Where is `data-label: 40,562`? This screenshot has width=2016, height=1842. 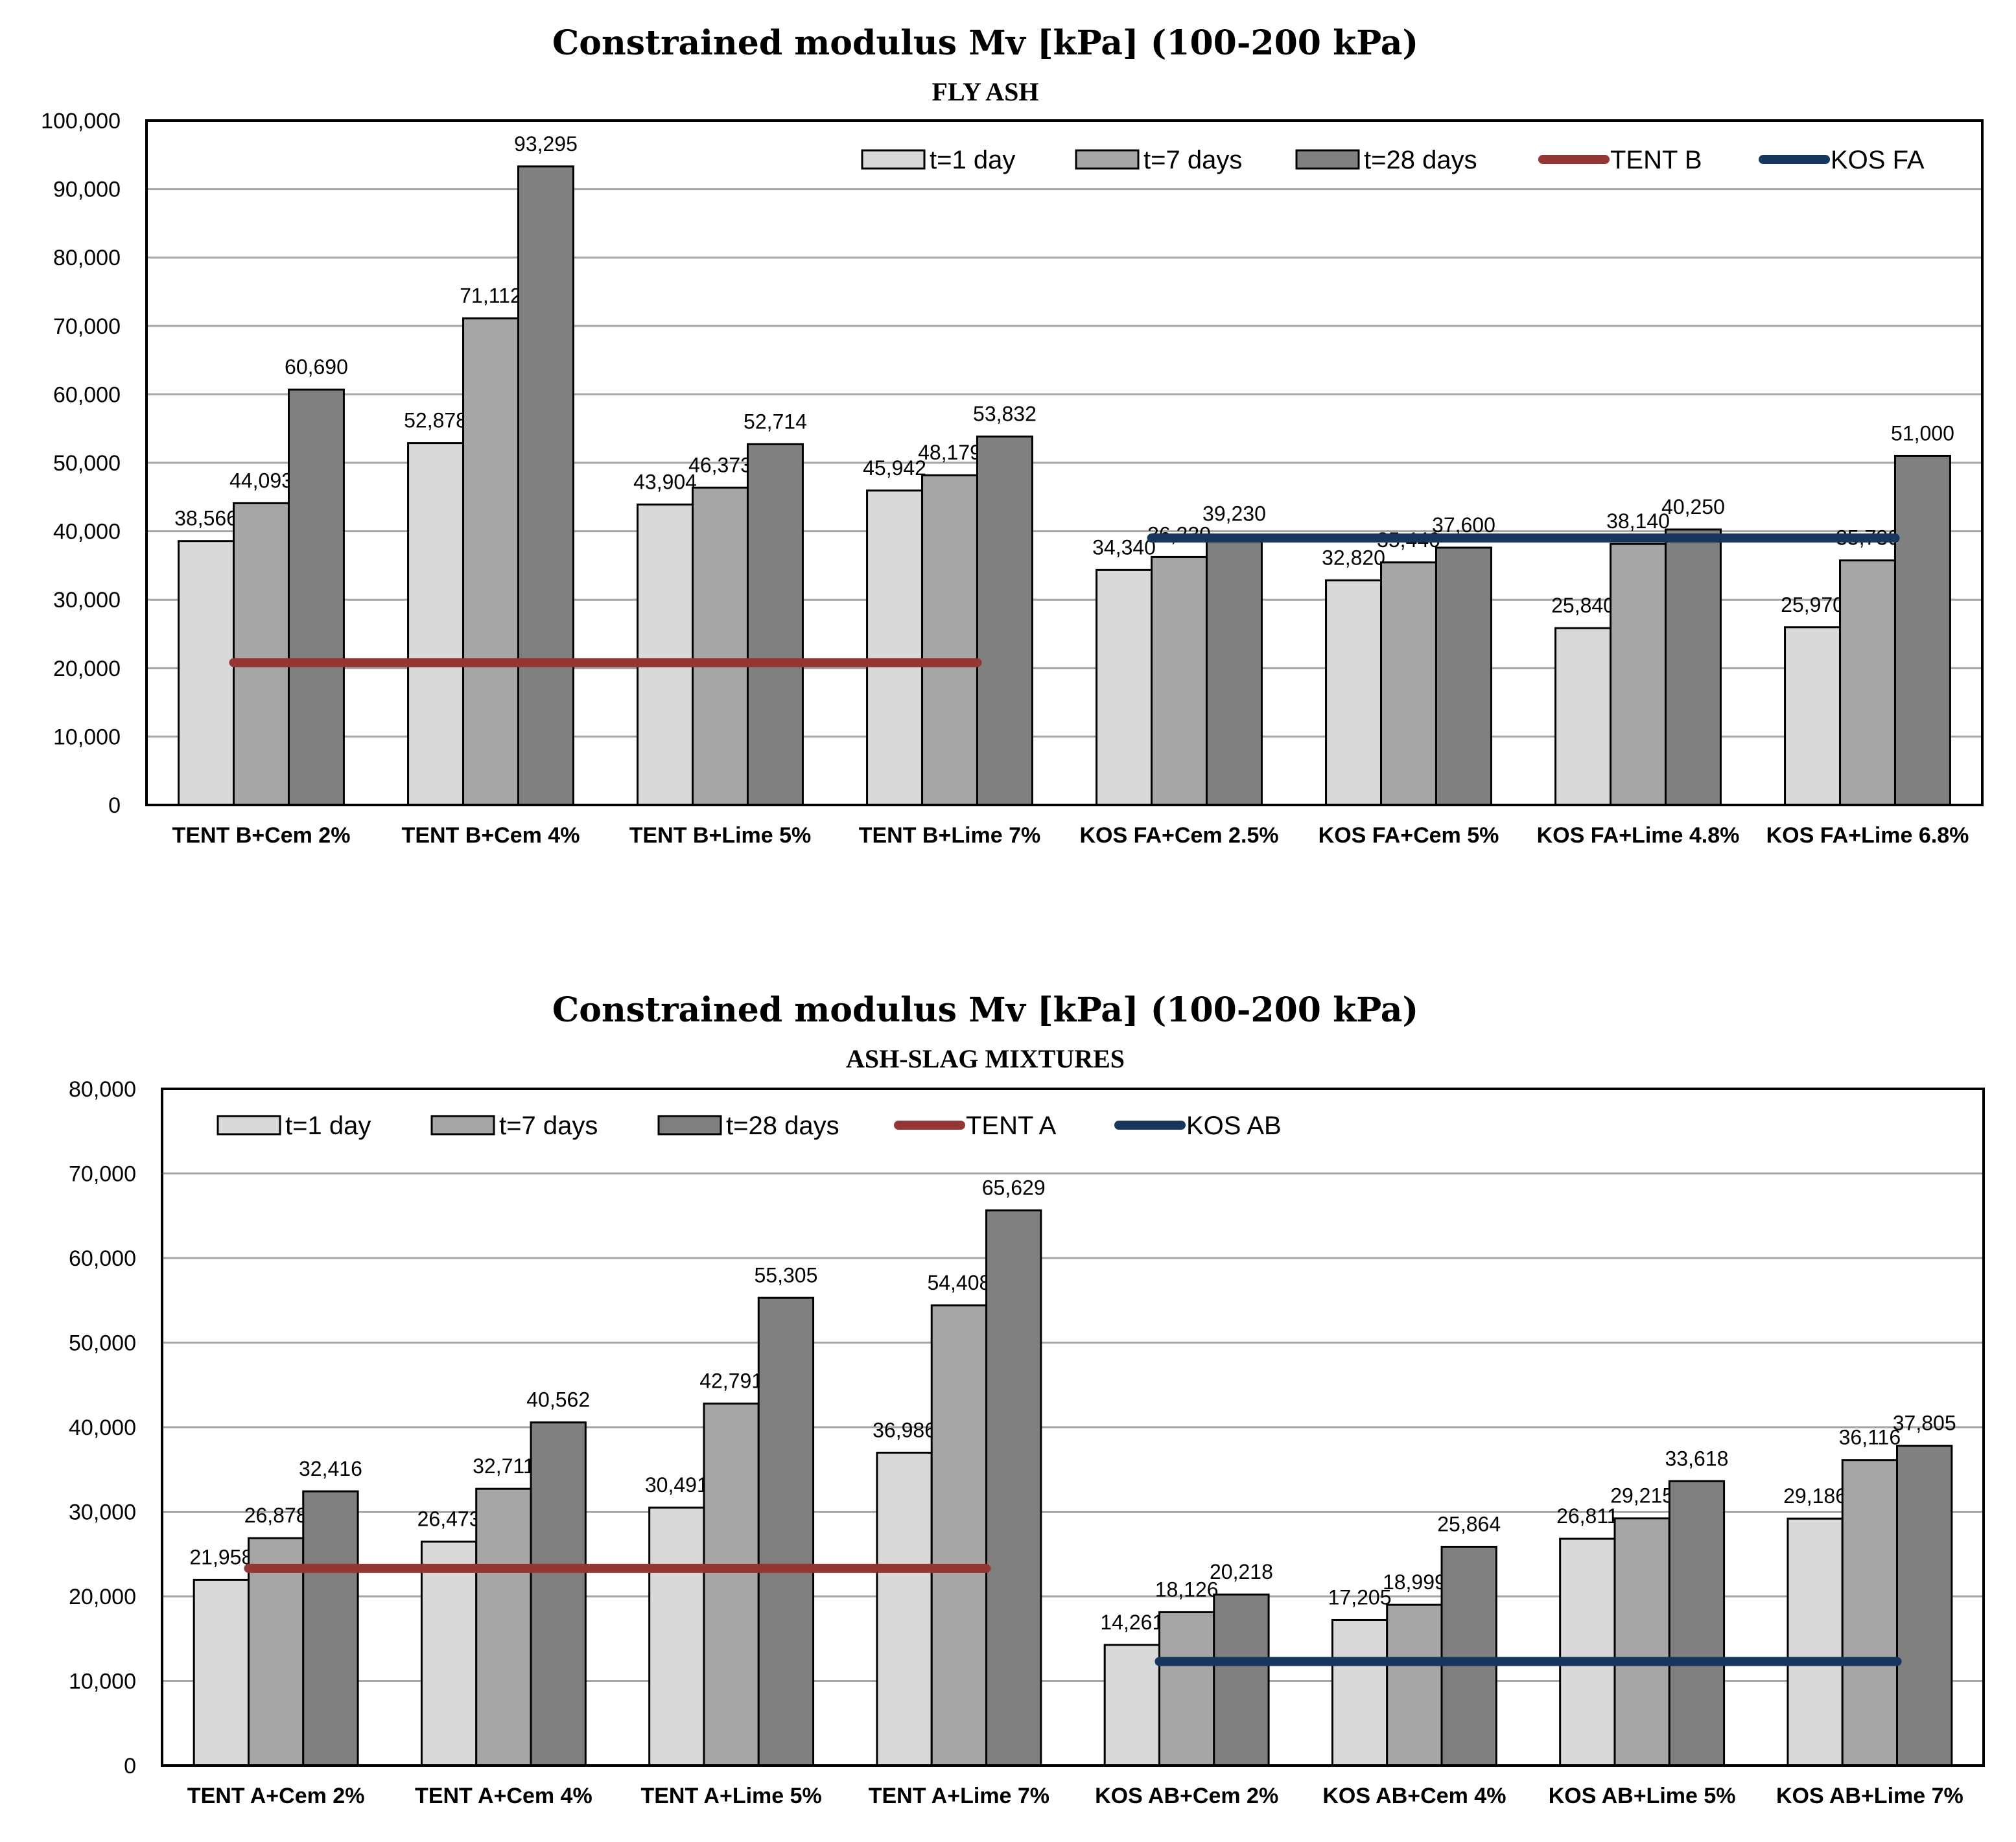
data-label: 40,562 is located at coordinates (558, 1400).